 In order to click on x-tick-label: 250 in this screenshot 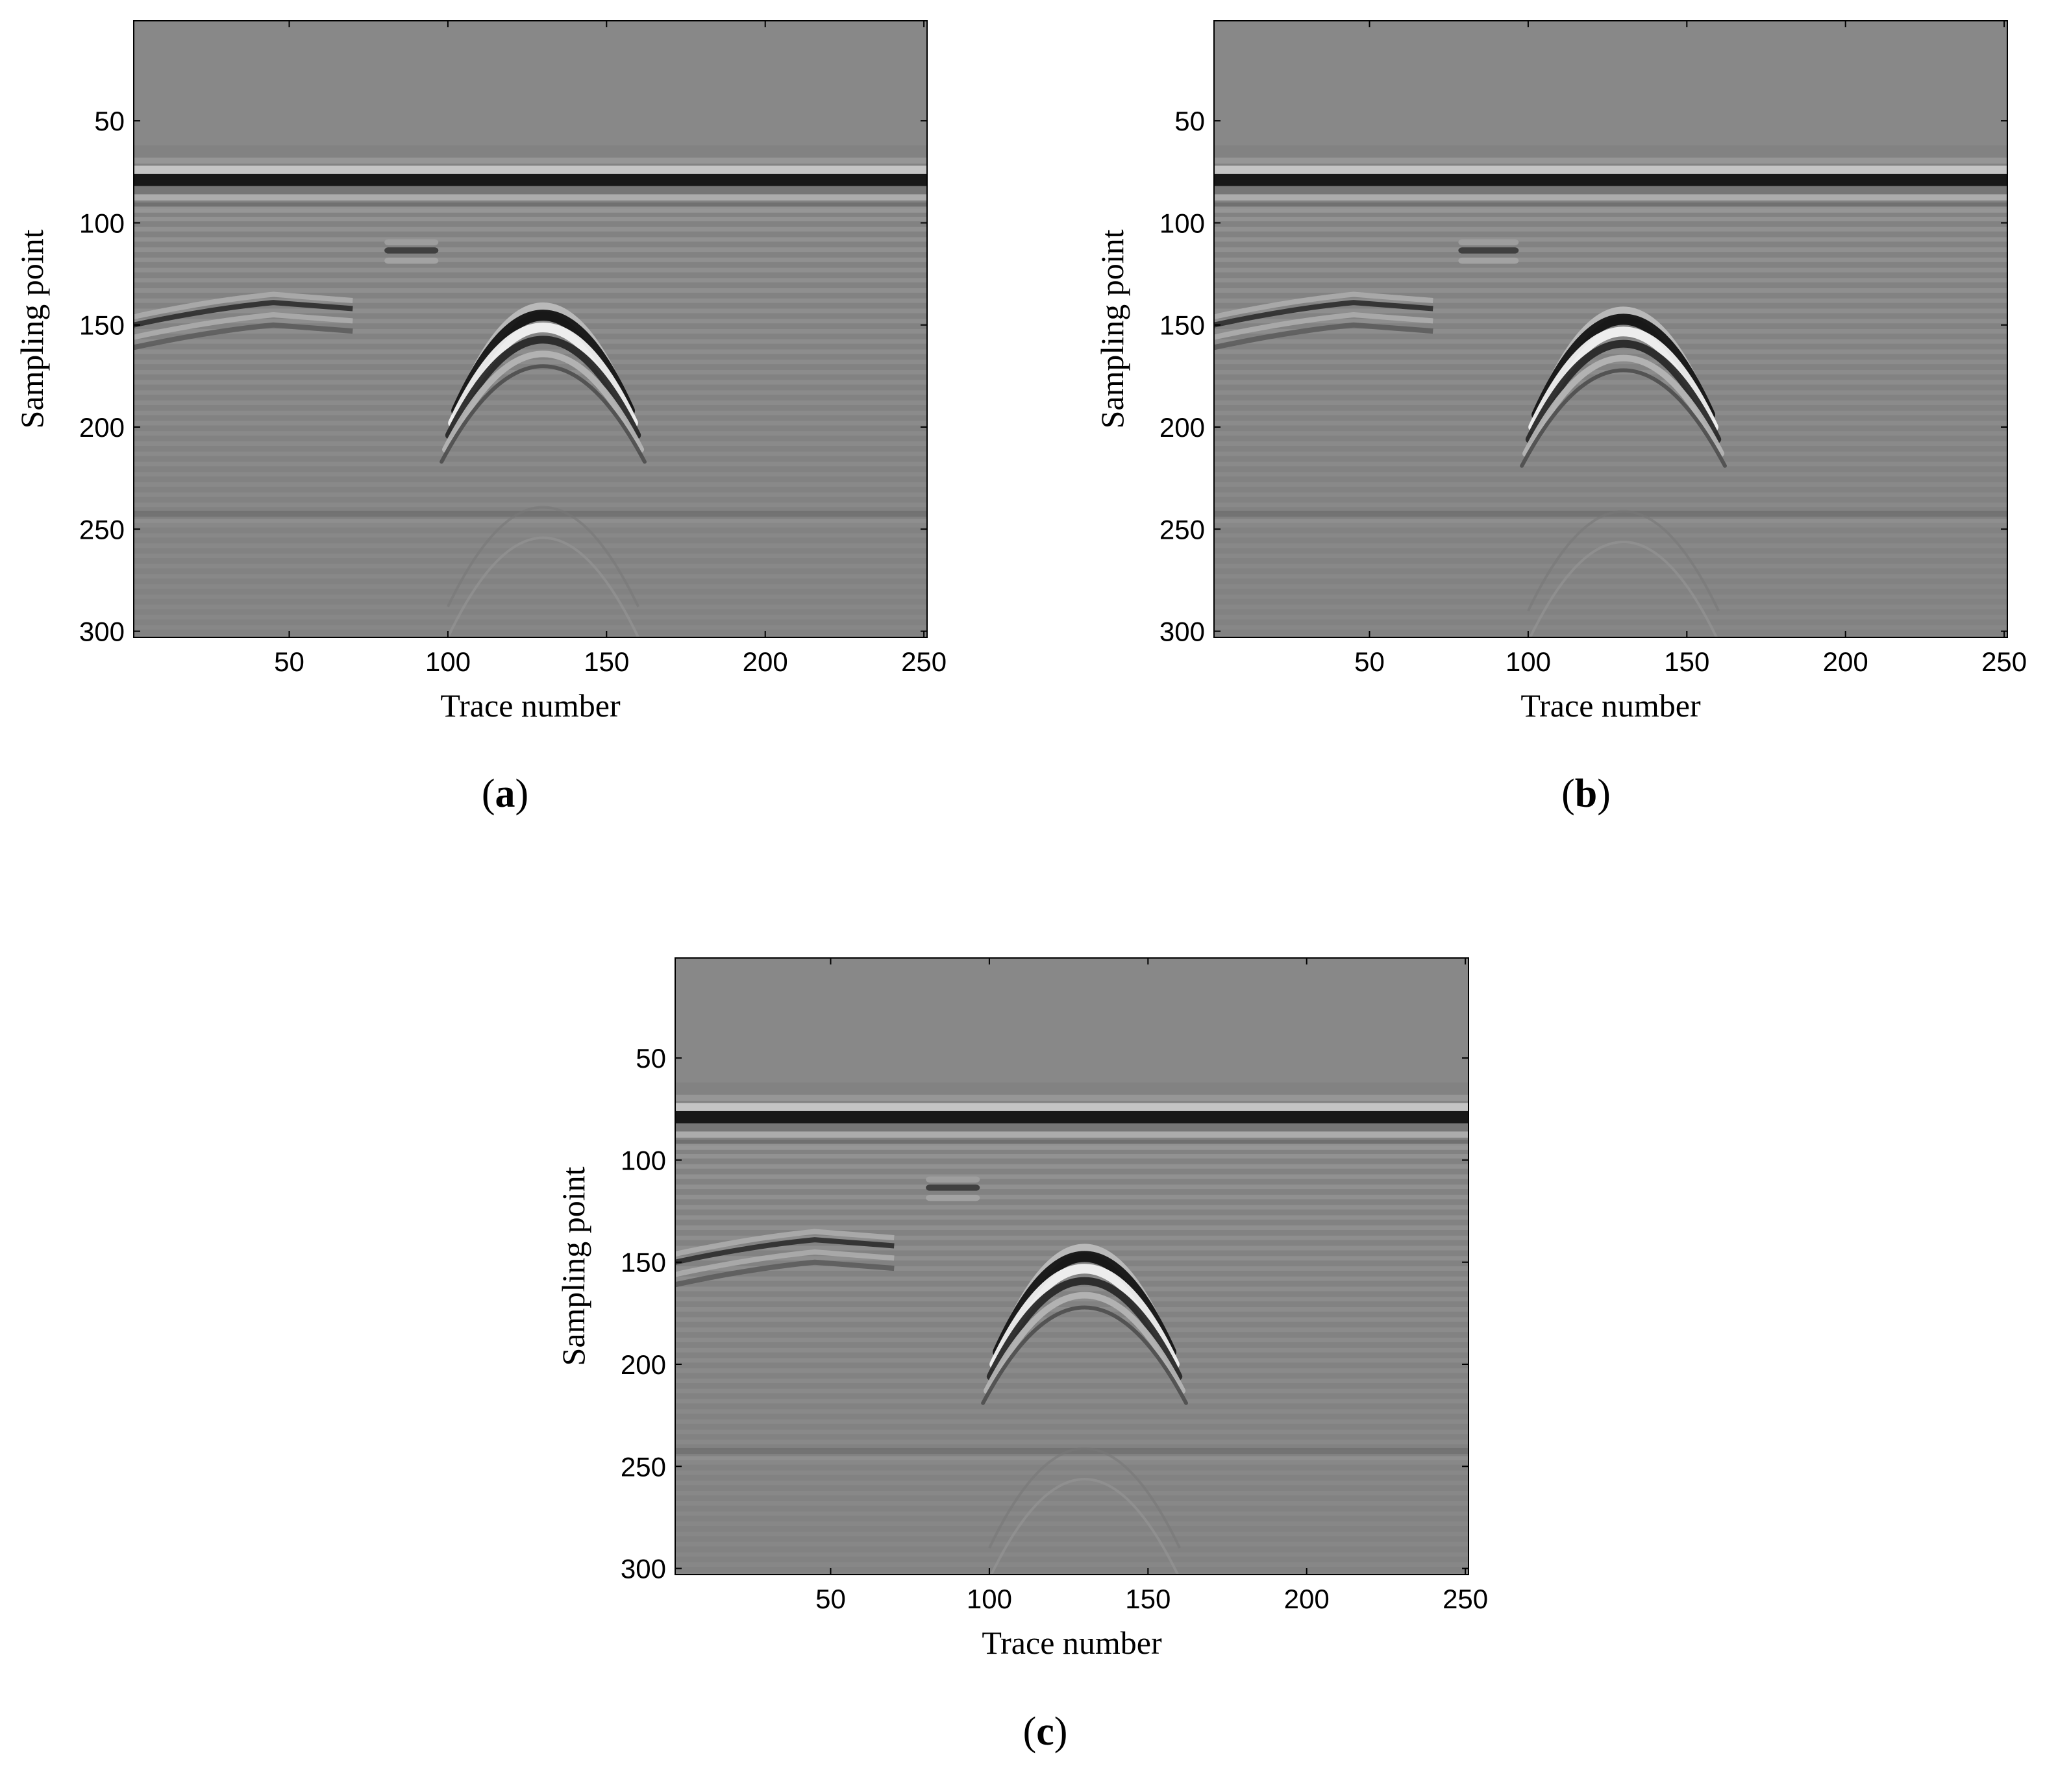, I will do `click(924, 661)`.